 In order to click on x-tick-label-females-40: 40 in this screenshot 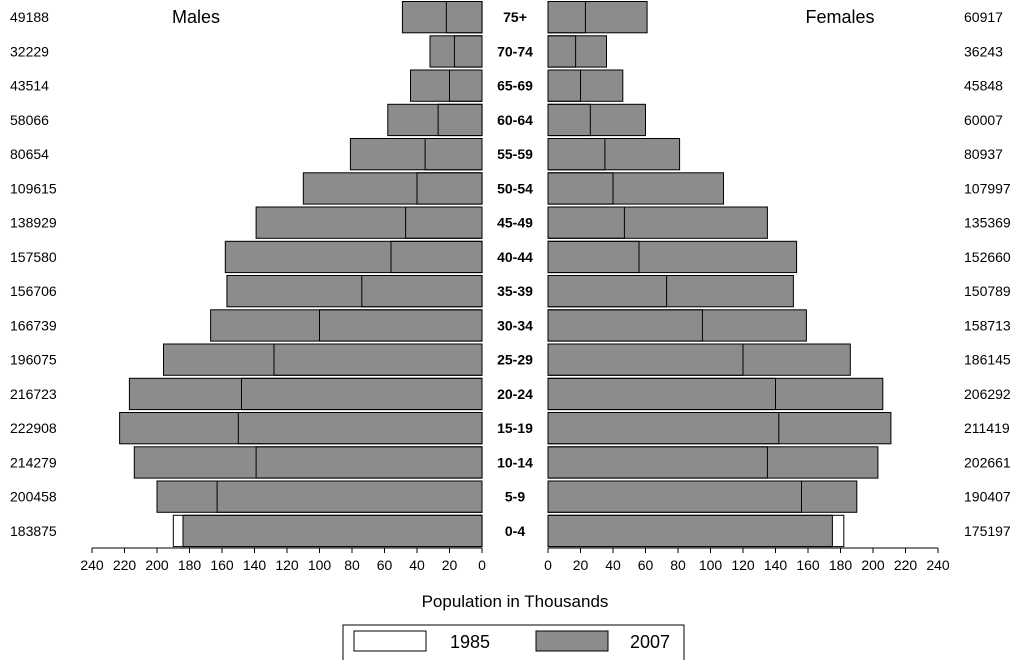, I will do `click(613, 565)`.